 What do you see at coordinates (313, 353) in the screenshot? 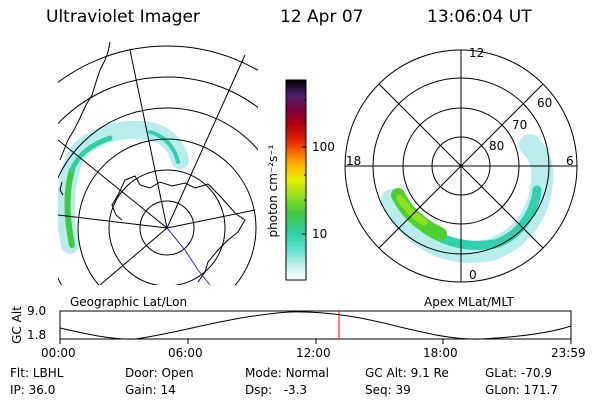
I see `time-tick-1200: 12:00` at bounding box center [313, 353].